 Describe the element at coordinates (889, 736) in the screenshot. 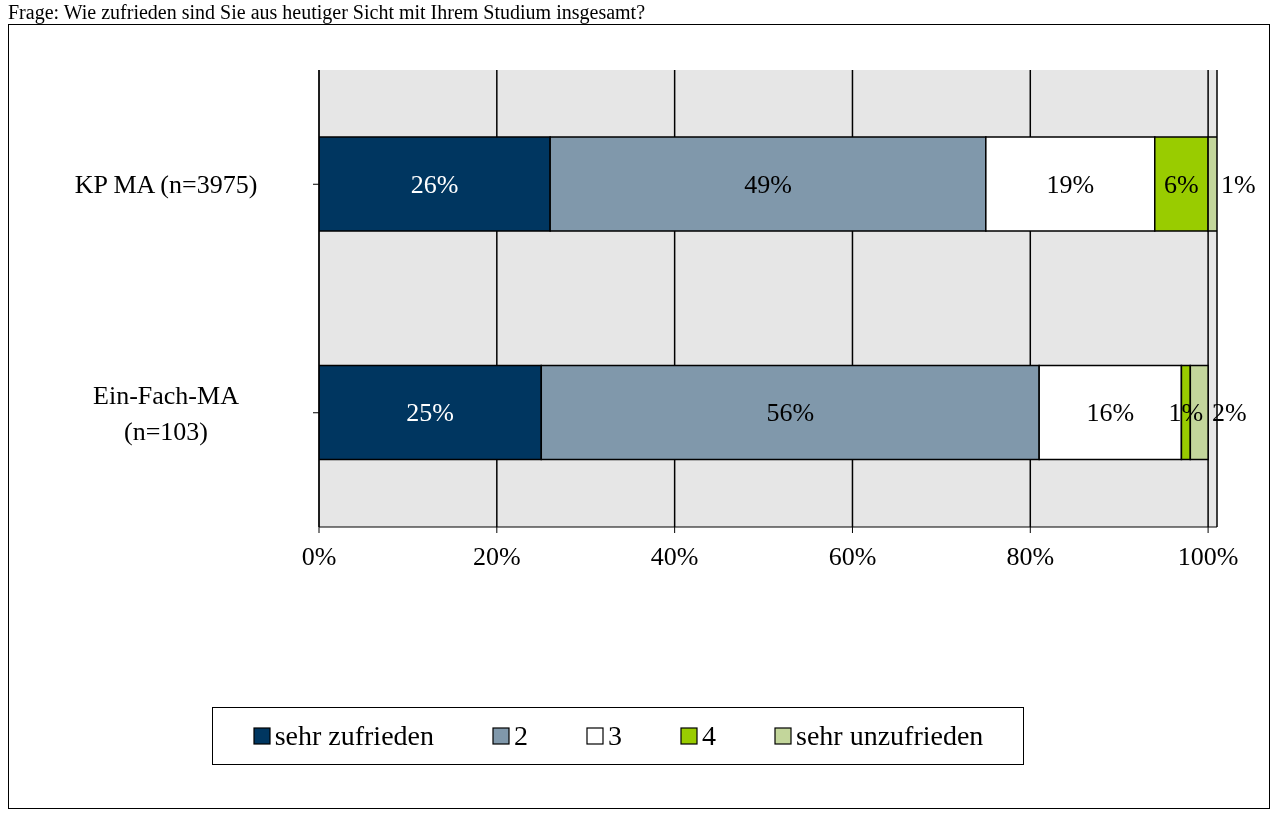

I see `legend-label: sehr unzufrieden` at that location.